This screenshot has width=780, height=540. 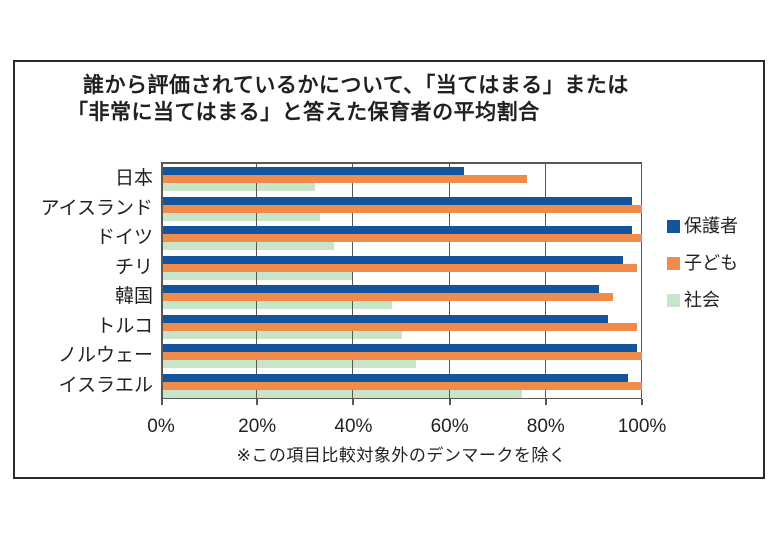 What do you see at coordinates (401, 208) in the screenshot?
I see `bar-アイスランド-子ども` at bounding box center [401, 208].